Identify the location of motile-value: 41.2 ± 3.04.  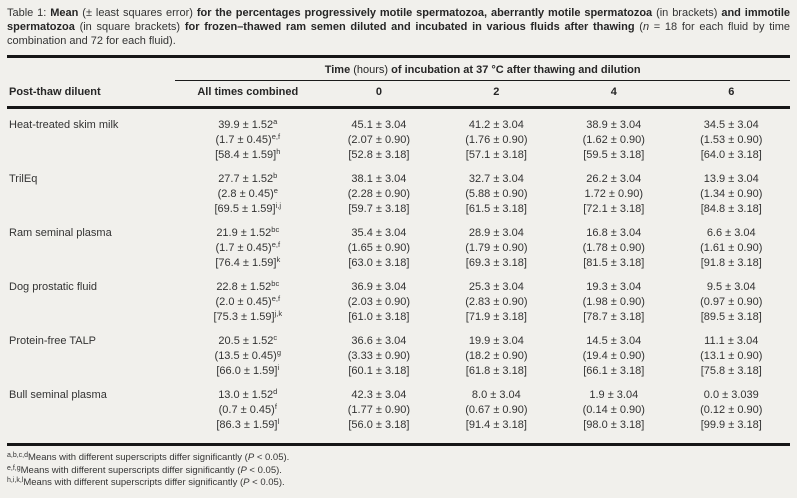
(496, 125).